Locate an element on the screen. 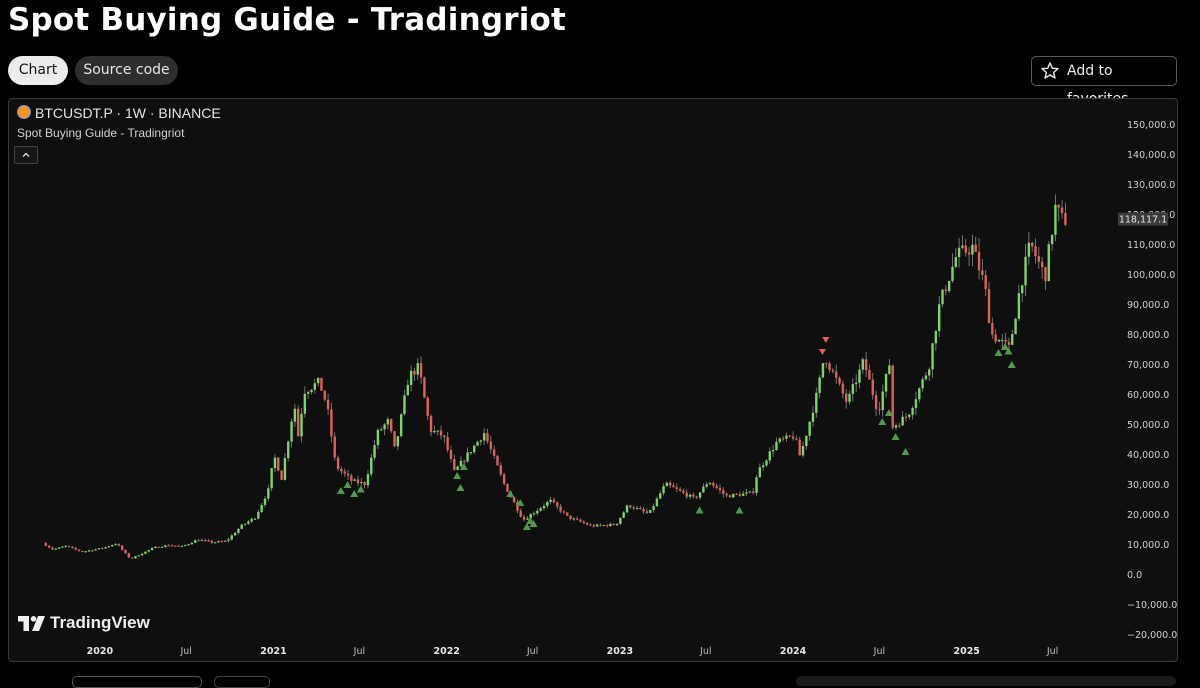 This screenshot has width=1200, height=688. indicator-name: Spot Buying Guide - Tradingriot is located at coordinates (101, 133).